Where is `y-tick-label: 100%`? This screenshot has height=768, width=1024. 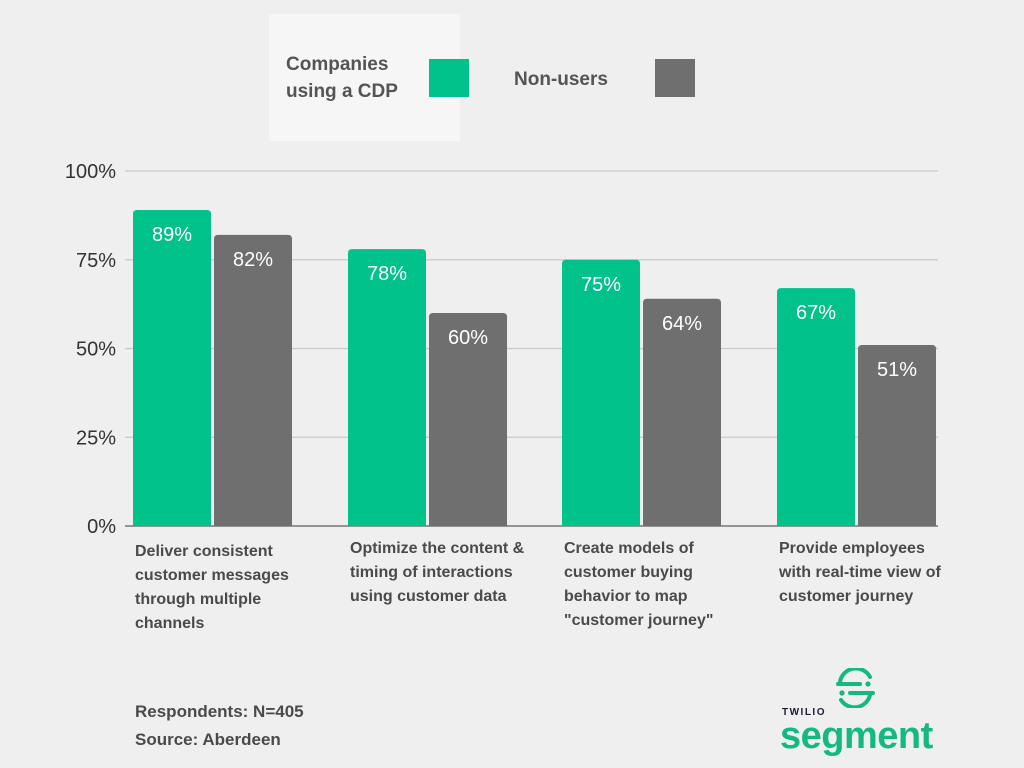 y-tick-label: 100% is located at coordinates (90, 172).